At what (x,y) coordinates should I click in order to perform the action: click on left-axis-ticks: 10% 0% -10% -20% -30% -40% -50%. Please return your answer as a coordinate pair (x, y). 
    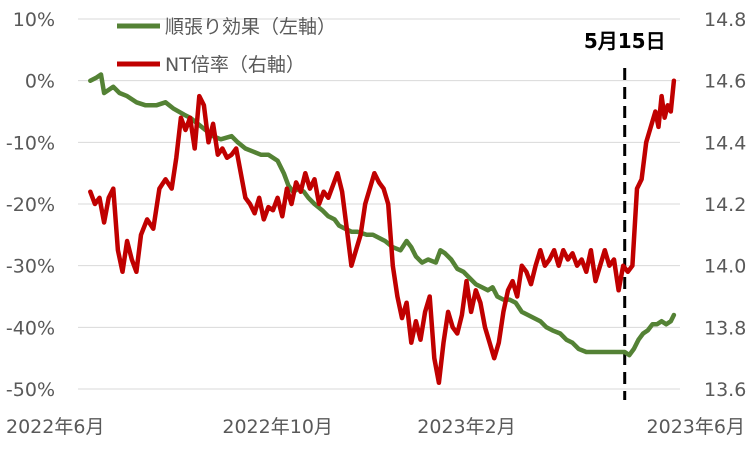
    Looking at the image, I should click on (30, 205).